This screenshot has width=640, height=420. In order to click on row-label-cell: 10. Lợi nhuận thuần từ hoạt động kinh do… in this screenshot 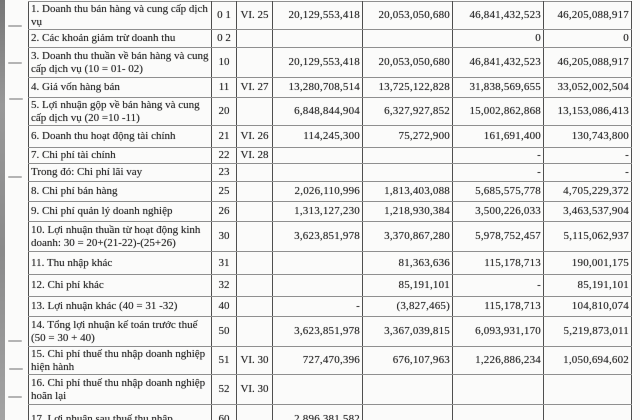, I will do `click(120, 236)`.